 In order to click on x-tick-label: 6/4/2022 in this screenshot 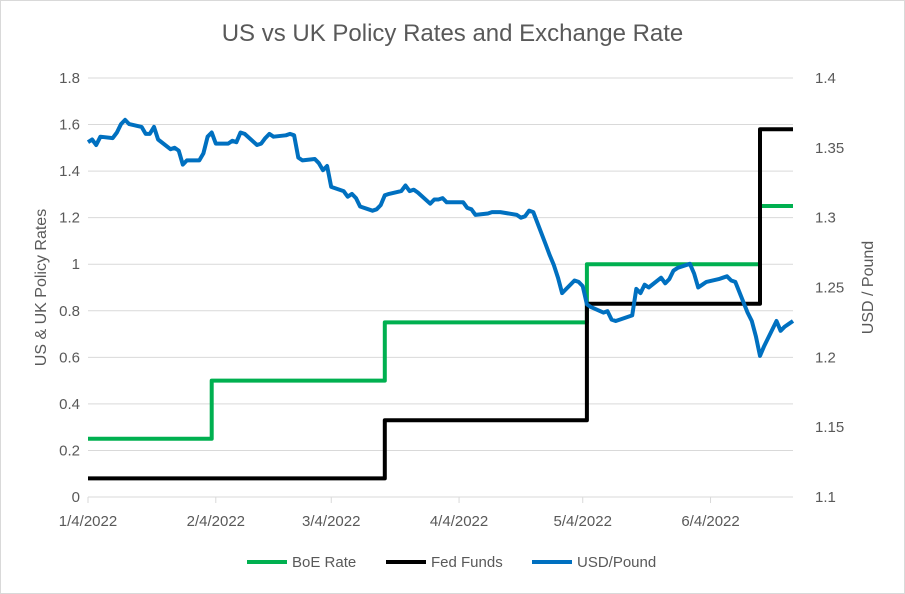, I will do `click(710, 521)`.